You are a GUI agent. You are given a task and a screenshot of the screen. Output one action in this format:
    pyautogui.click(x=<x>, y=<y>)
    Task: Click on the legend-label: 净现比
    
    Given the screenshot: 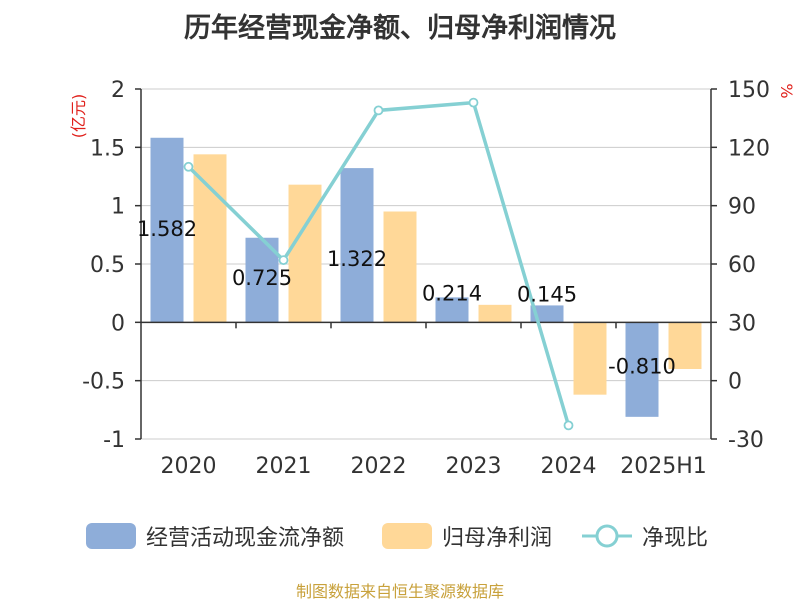 What is the action you would take?
    pyautogui.click(x=675, y=538)
    